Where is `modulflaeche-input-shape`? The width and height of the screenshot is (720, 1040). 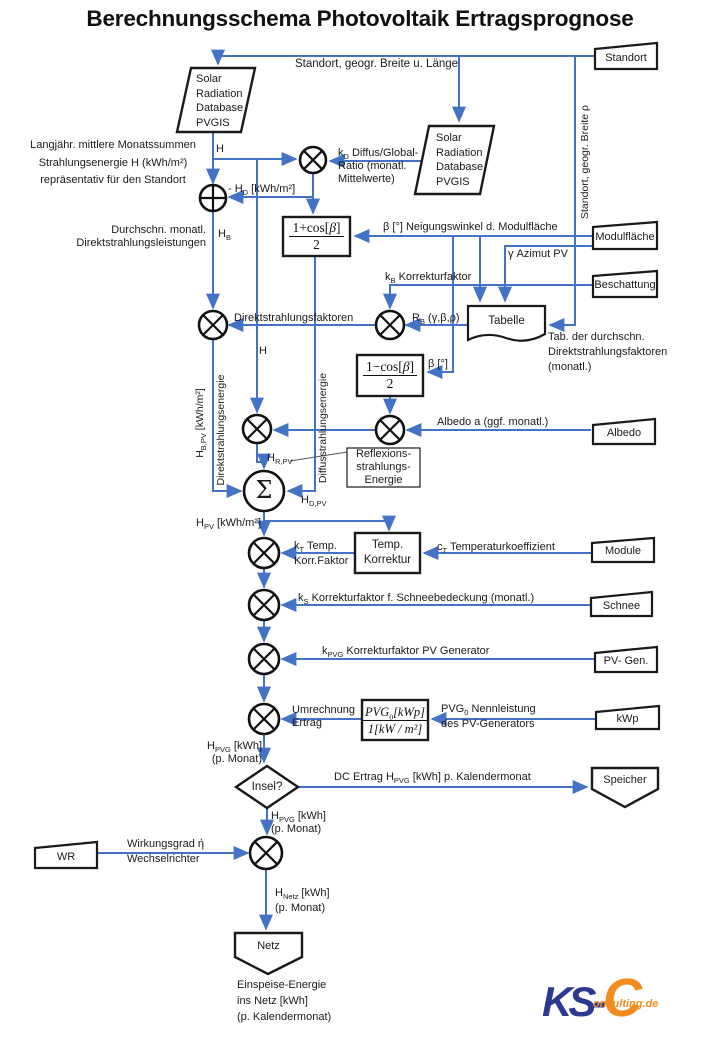
modulflaeche-input-shape is located at coordinates (625, 235).